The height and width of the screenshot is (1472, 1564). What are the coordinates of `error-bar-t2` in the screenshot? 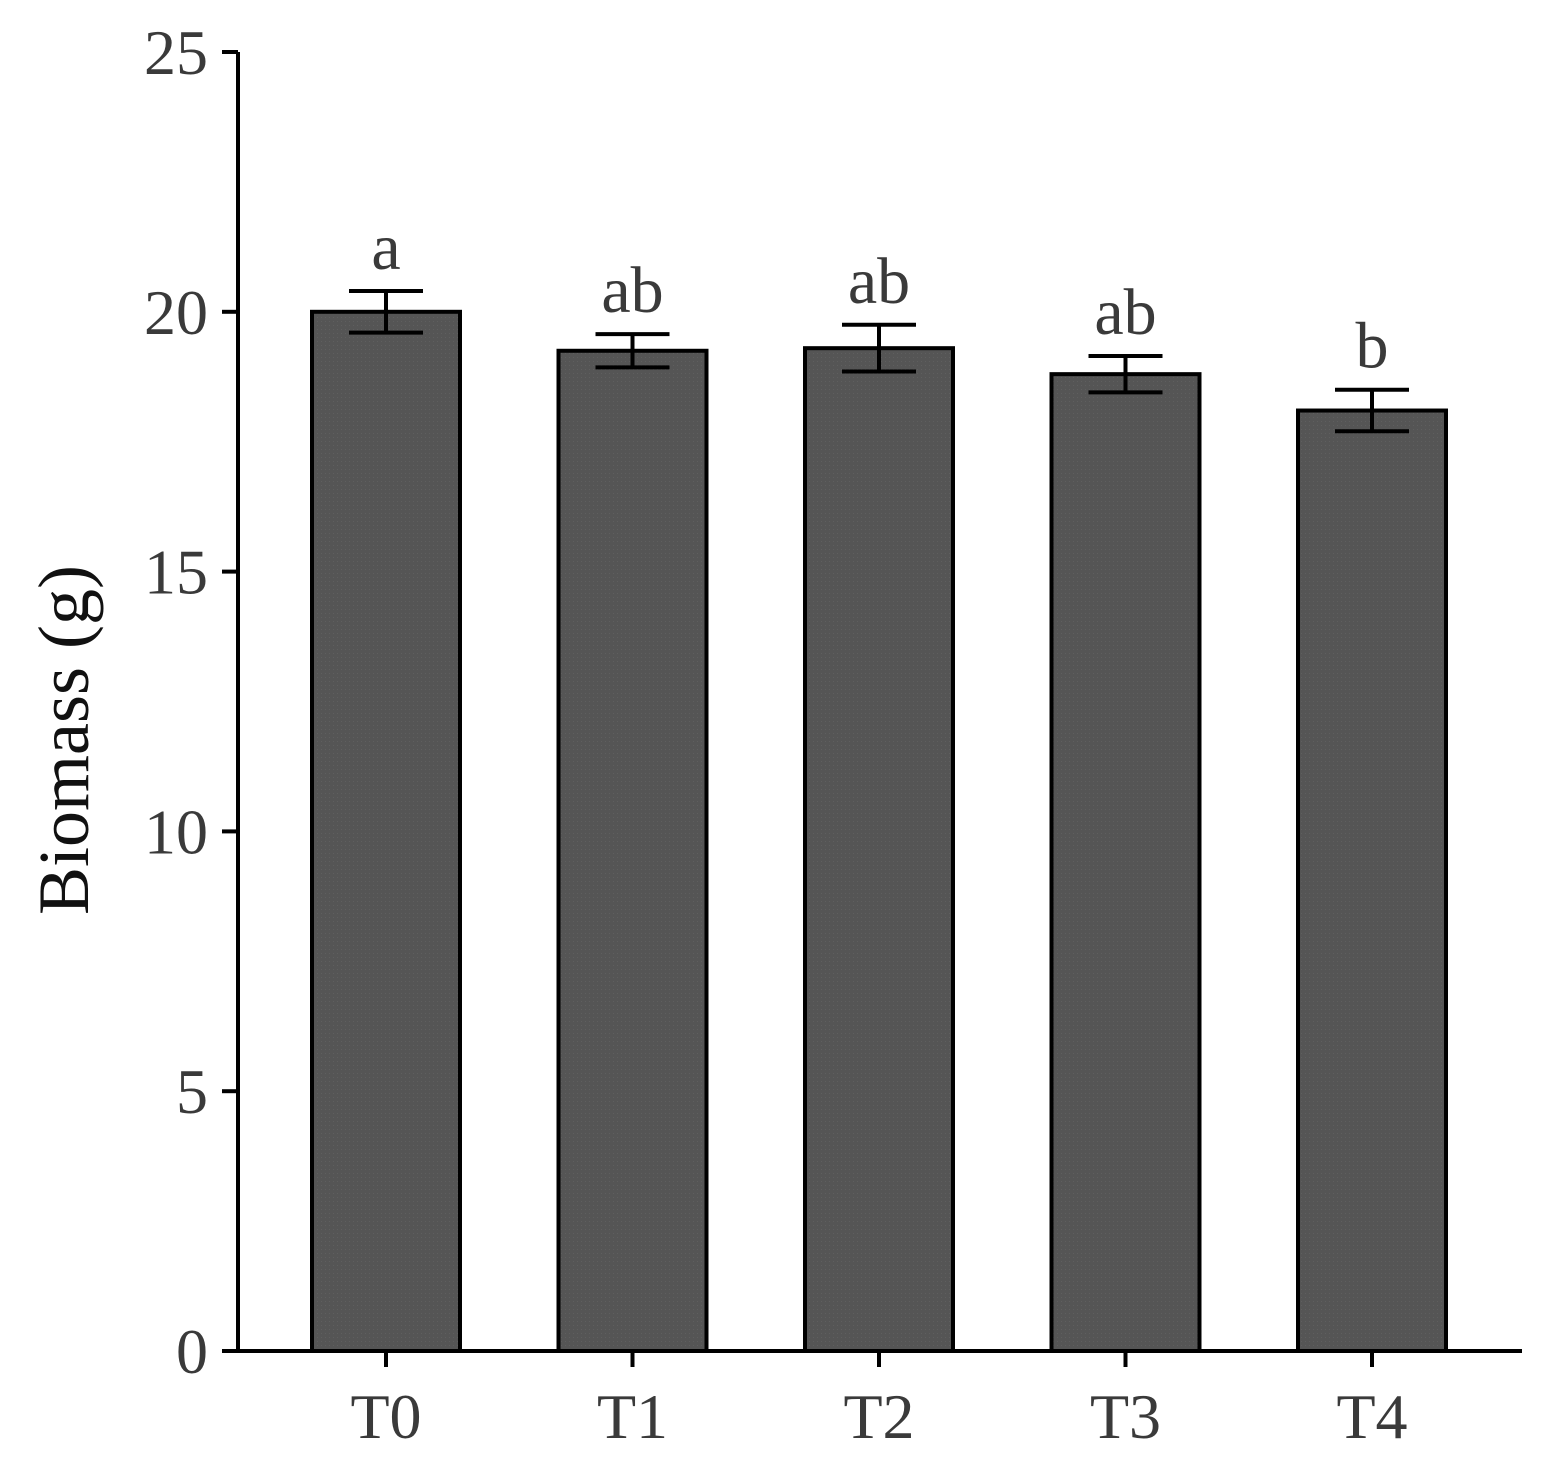 It's located at (879, 348).